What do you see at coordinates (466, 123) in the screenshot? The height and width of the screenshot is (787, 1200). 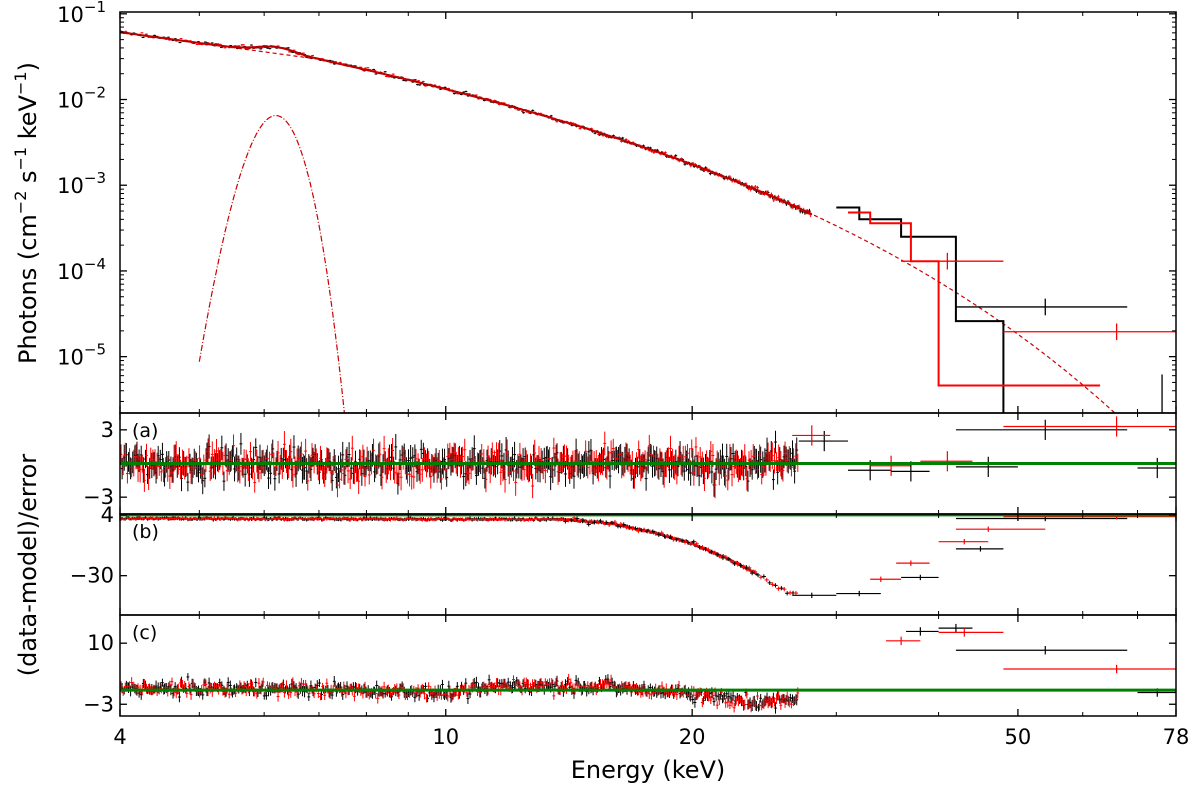 I see `model-total-line` at bounding box center [466, 123].